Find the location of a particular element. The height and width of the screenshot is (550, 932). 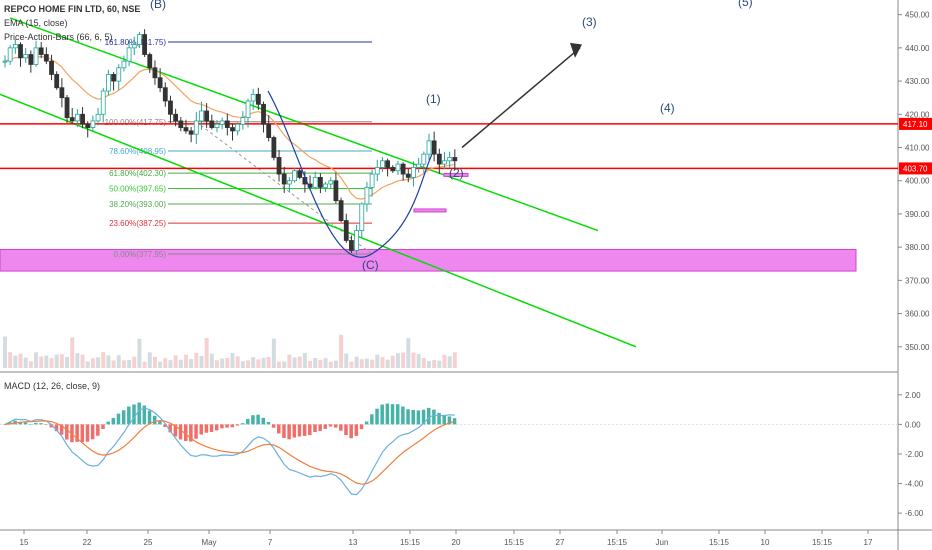

price-tick-label: 390.00 is located at coordinates (917, 214).